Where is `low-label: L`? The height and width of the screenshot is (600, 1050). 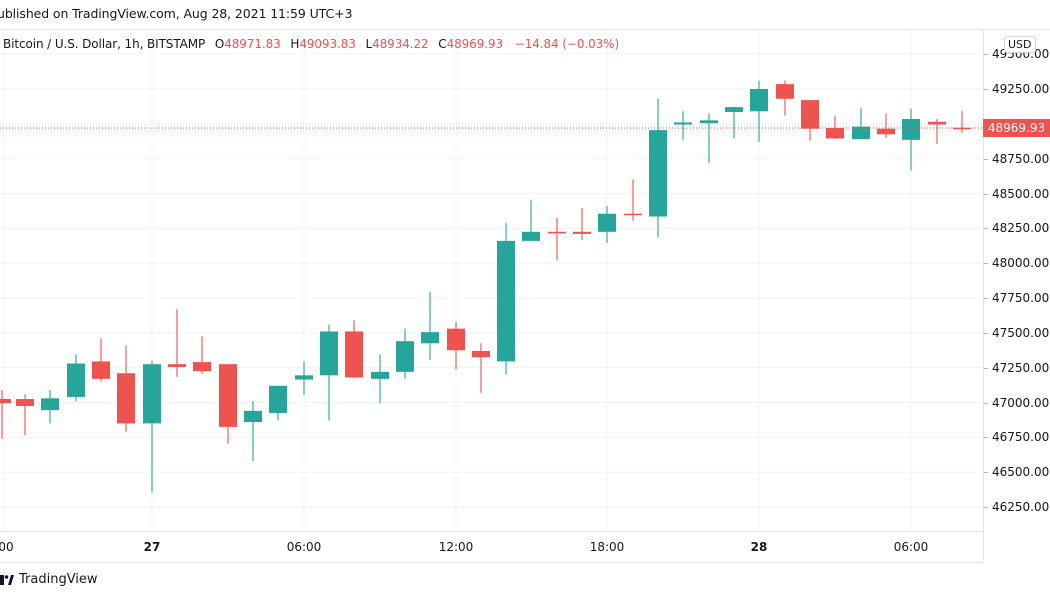
low-label: L is located at coordinates (369, 44).